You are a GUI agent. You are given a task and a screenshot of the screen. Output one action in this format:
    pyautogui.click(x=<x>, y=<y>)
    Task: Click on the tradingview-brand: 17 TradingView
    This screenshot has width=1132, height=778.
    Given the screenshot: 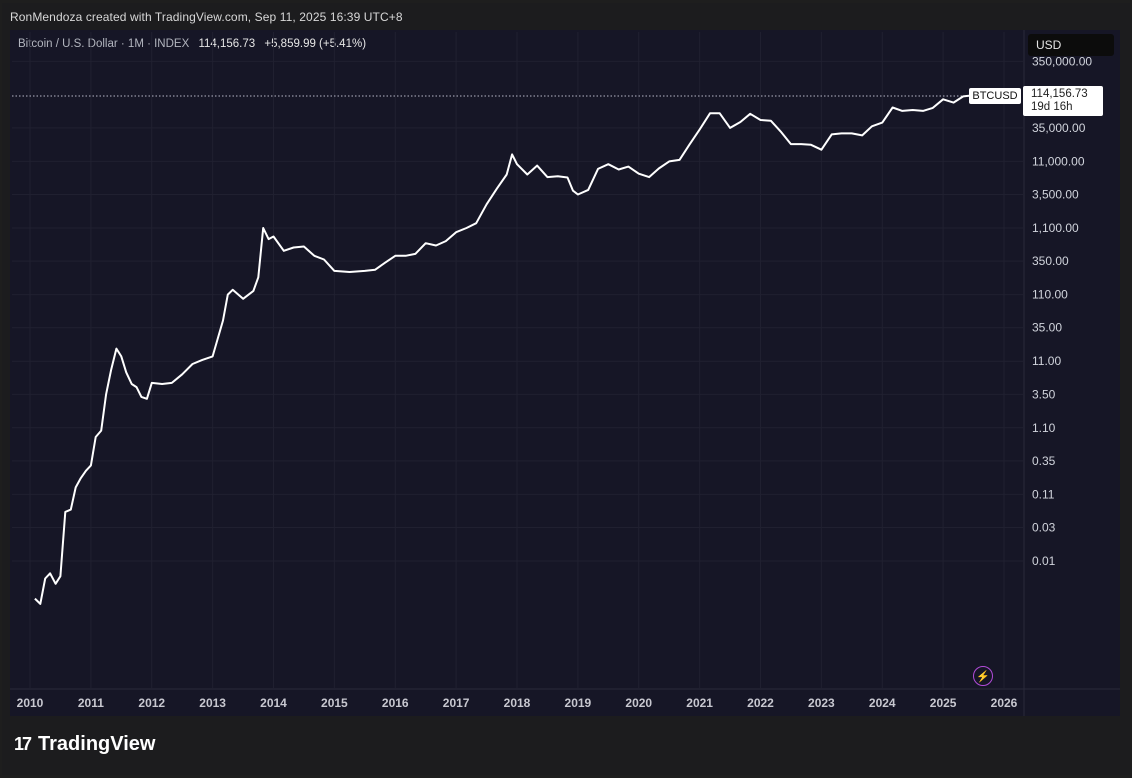 What is the action you would take?
    pyautogui.click(x=84, y=744)
    